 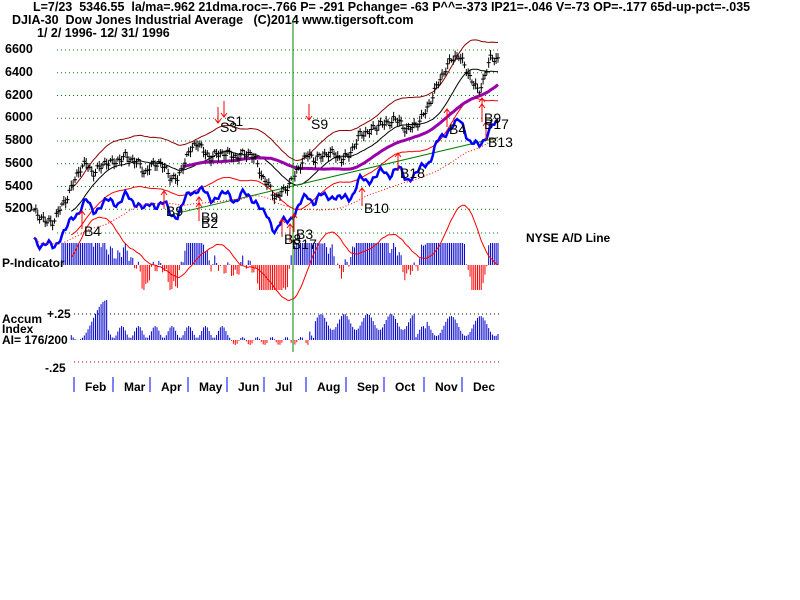 I want to click on signal-label: S3, so click(x=229, y=127).